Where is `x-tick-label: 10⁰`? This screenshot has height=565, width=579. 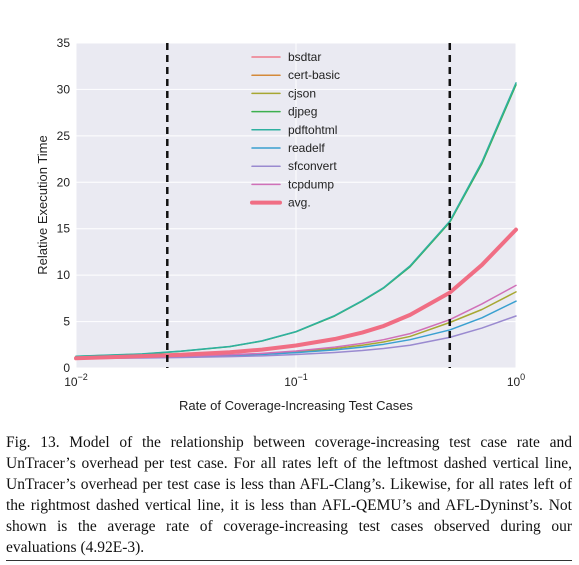 x-tick-label: 10⁰ is located at coordinates (516, 380).